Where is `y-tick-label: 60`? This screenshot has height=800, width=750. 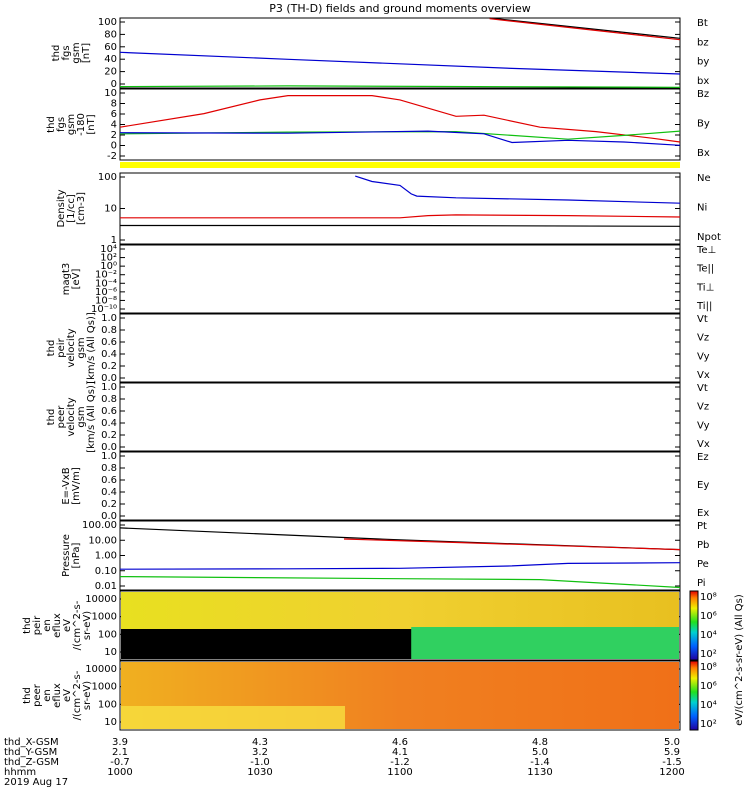 y-tick-label: 60 is located at coordinates (110, 47).